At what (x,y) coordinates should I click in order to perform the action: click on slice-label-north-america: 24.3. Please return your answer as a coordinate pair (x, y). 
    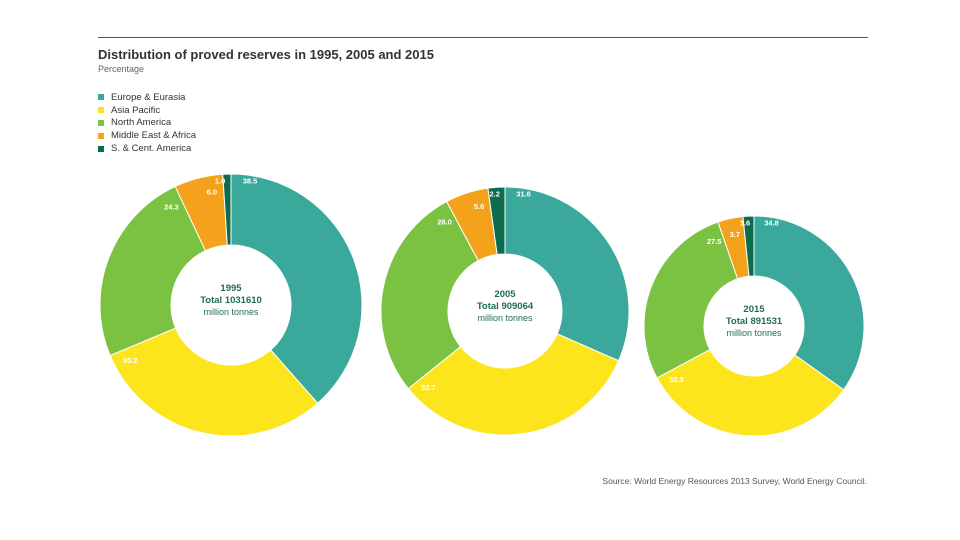
    Looking at the image, I should click on (171, 207).